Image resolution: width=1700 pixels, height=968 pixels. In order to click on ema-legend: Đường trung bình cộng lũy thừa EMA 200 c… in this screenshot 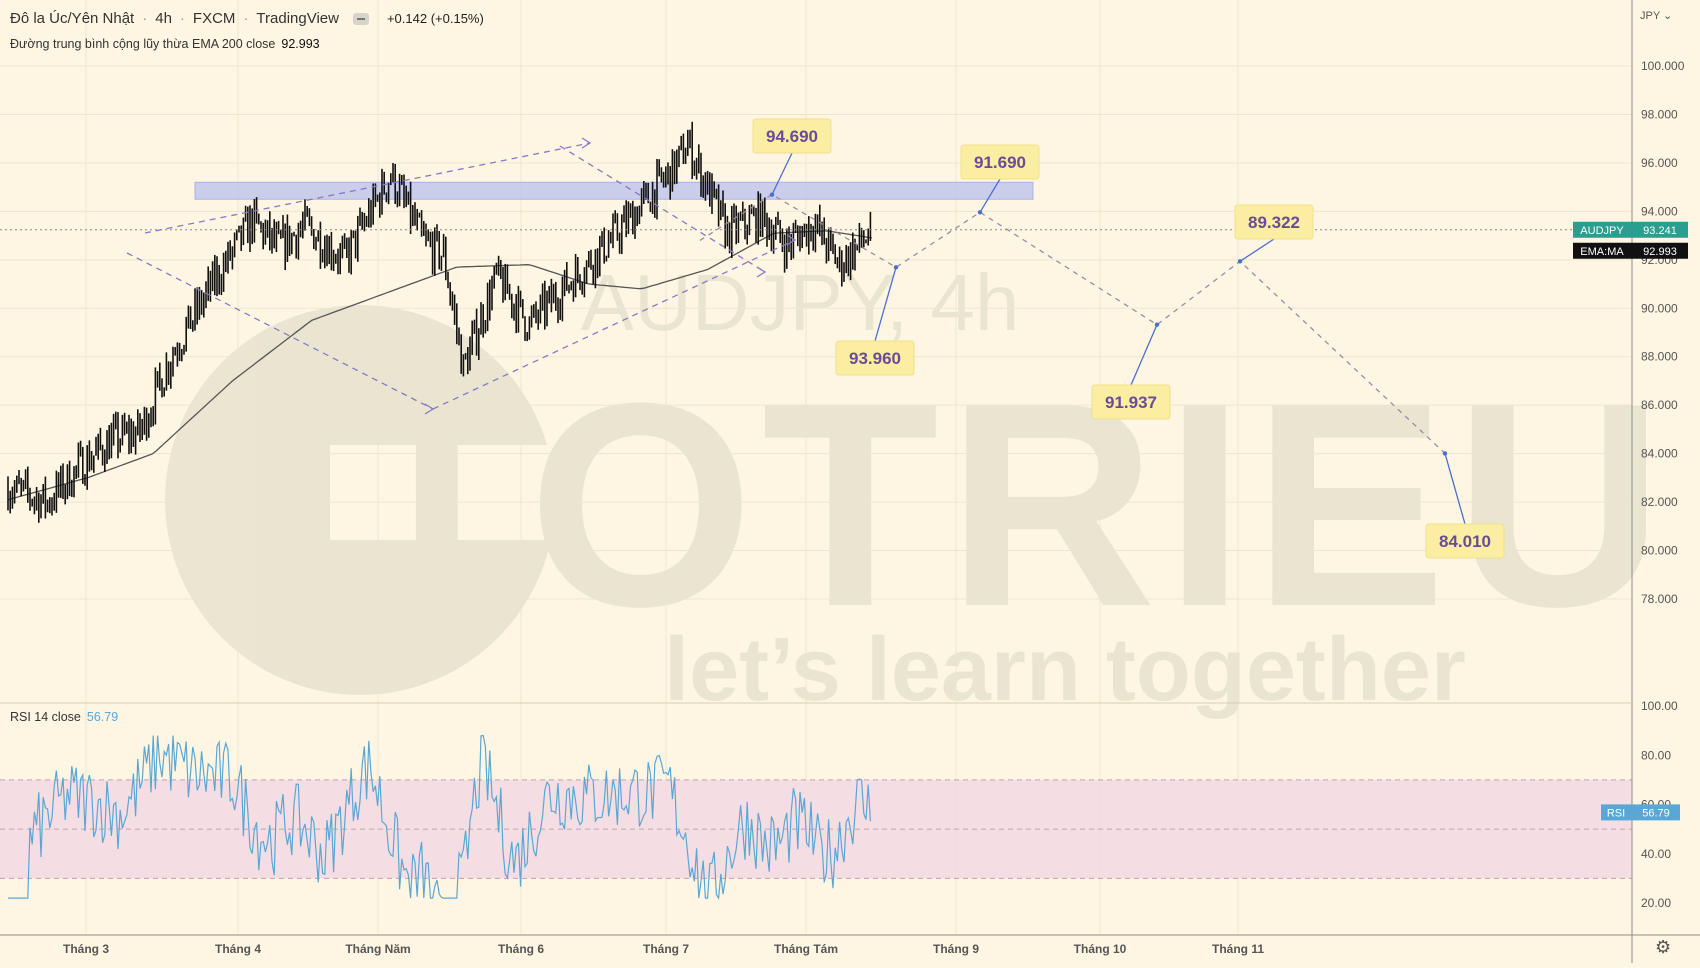, I will do `click(165, 44)`.